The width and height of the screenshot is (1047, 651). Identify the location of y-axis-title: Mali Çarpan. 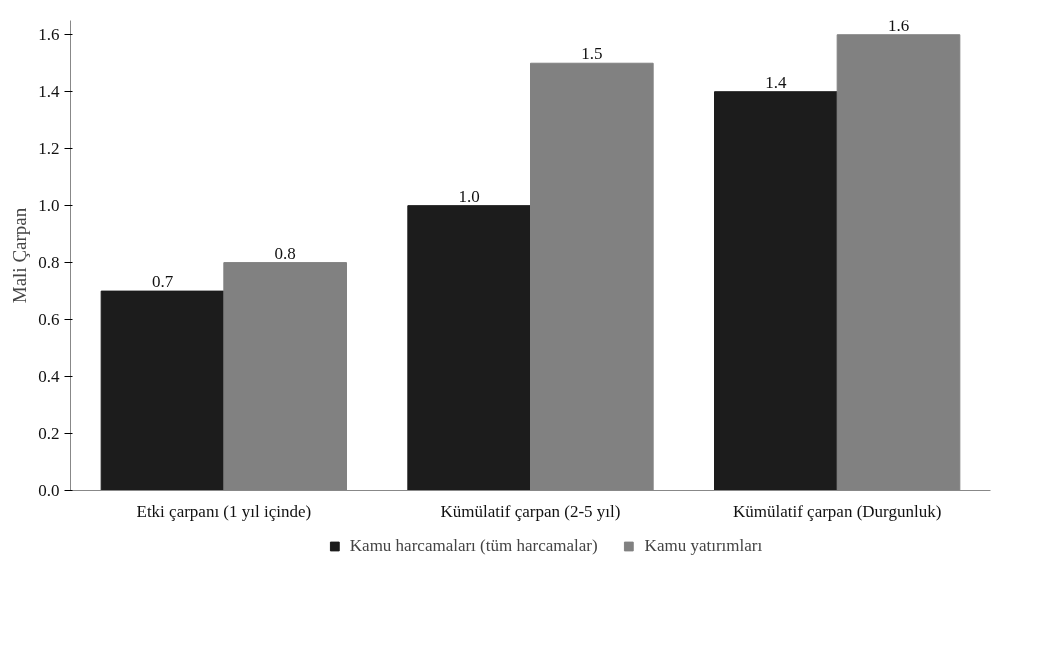
(20, 255).